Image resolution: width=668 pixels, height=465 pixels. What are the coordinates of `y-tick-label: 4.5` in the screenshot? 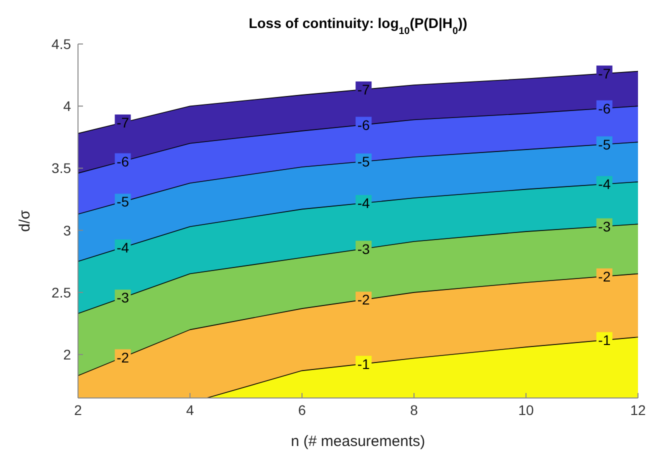 It's located at (62, 44).